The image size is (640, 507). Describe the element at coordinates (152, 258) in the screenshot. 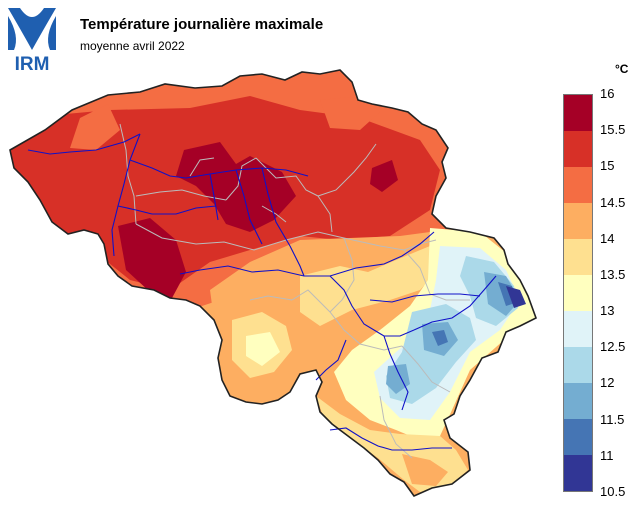

I see `zone-16-south` at that location.